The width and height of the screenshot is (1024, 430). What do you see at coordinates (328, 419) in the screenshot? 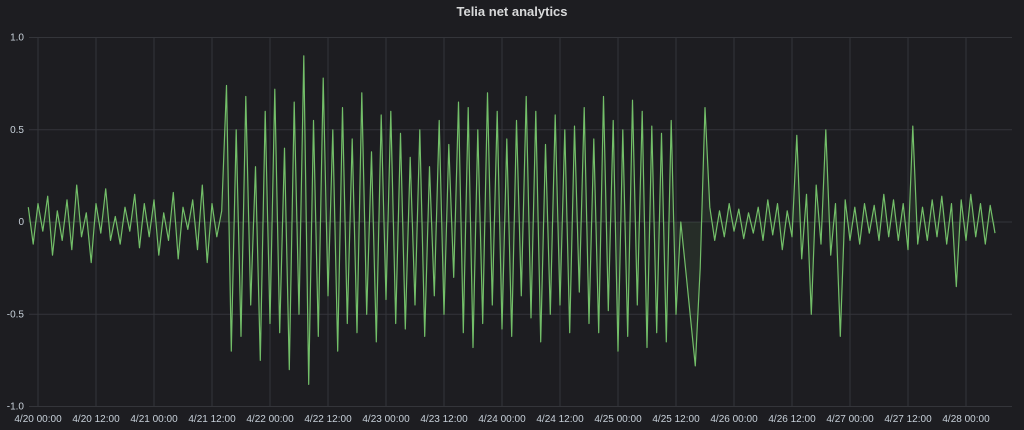
I see `x-tick-label: 4/22 12:00` at bounding box center [328, 419].